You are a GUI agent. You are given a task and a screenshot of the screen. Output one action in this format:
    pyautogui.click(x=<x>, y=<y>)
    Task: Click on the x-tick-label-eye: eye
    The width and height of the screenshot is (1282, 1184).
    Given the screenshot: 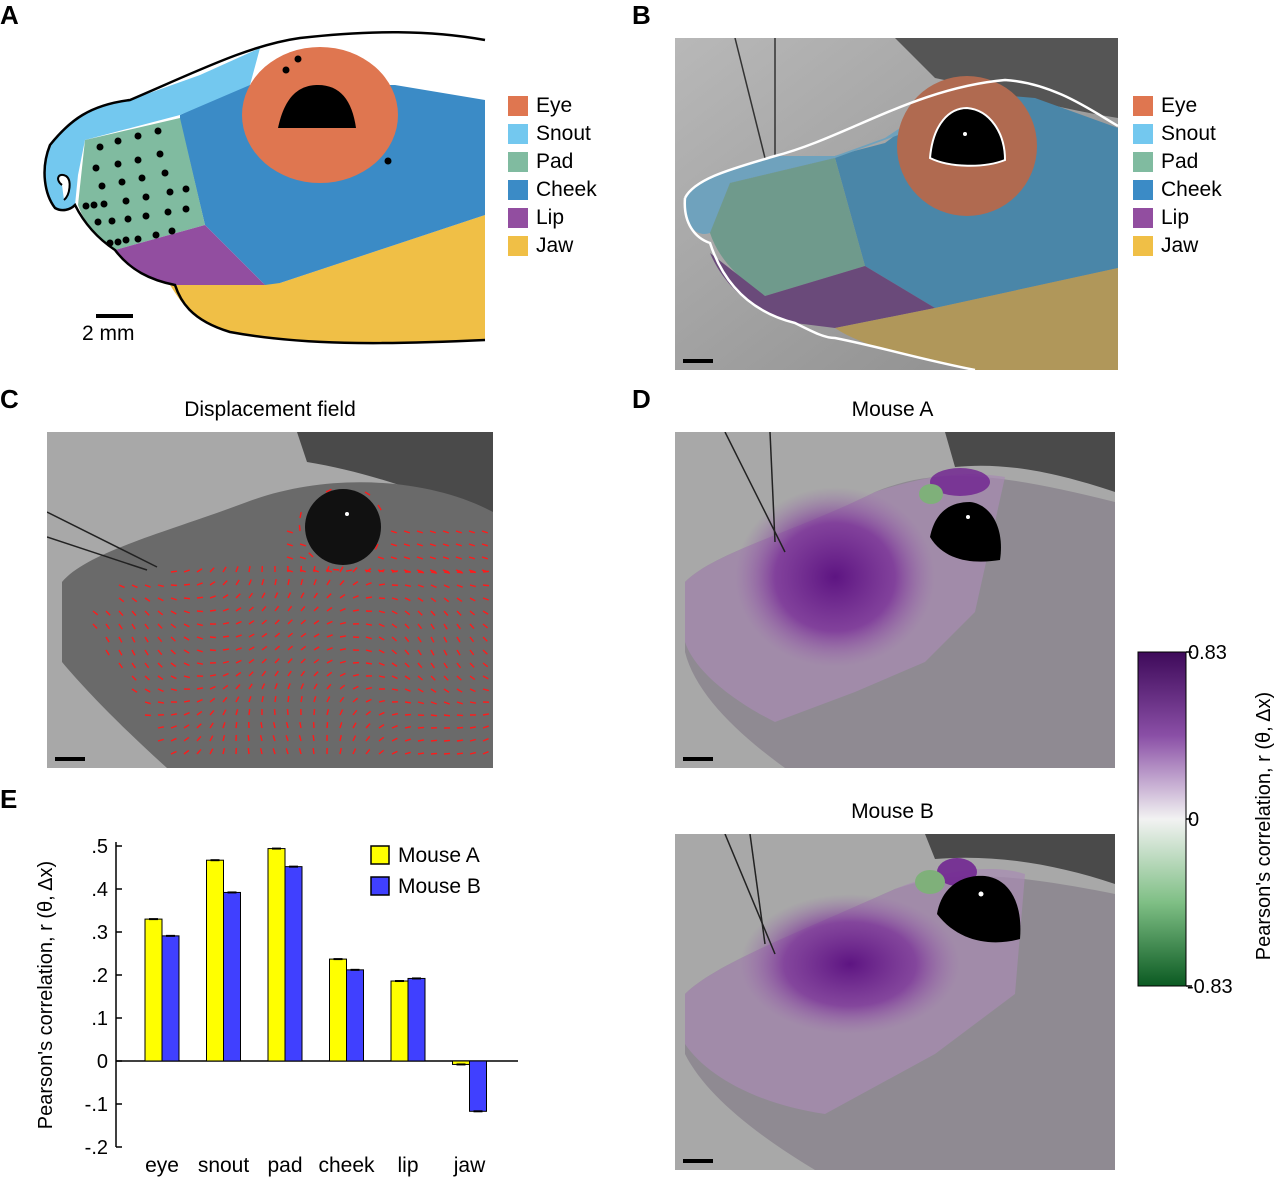 What is the action you would take?
    pyautogui.click(x=162, y=1165)
    